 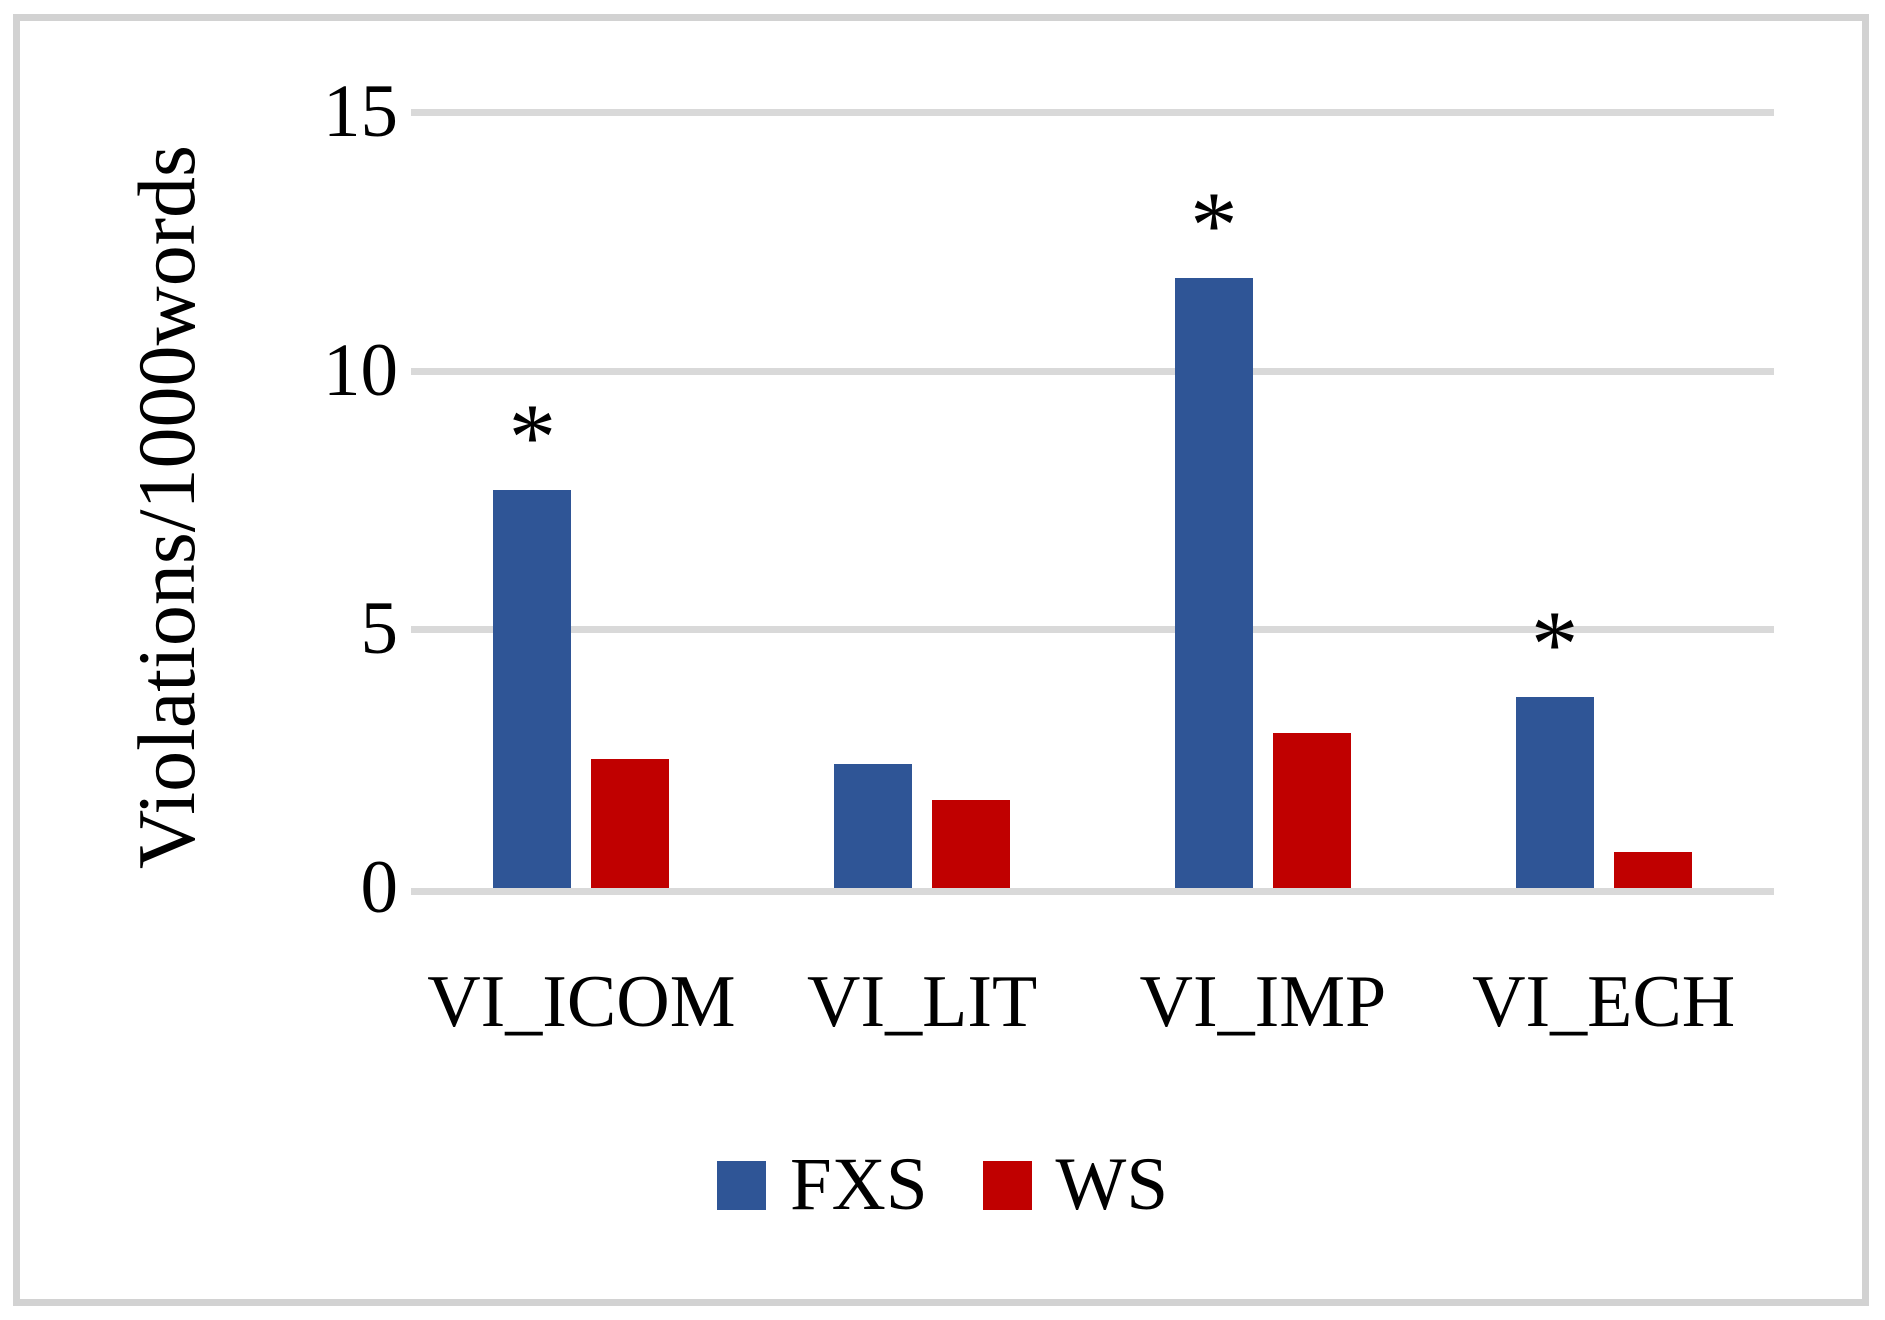 I want to click on bar-fxs-vi-lit, so click(x=873, y=825).